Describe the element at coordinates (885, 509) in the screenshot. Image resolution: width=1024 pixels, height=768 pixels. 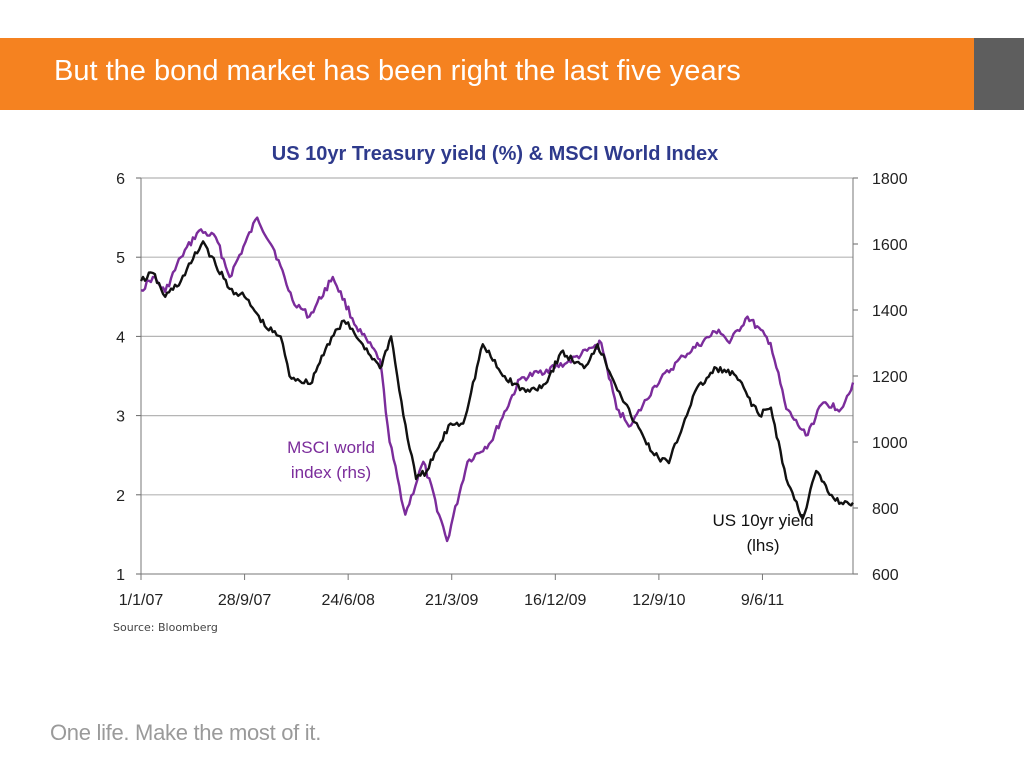
I see `y-right-tick-label: 800` at that location.